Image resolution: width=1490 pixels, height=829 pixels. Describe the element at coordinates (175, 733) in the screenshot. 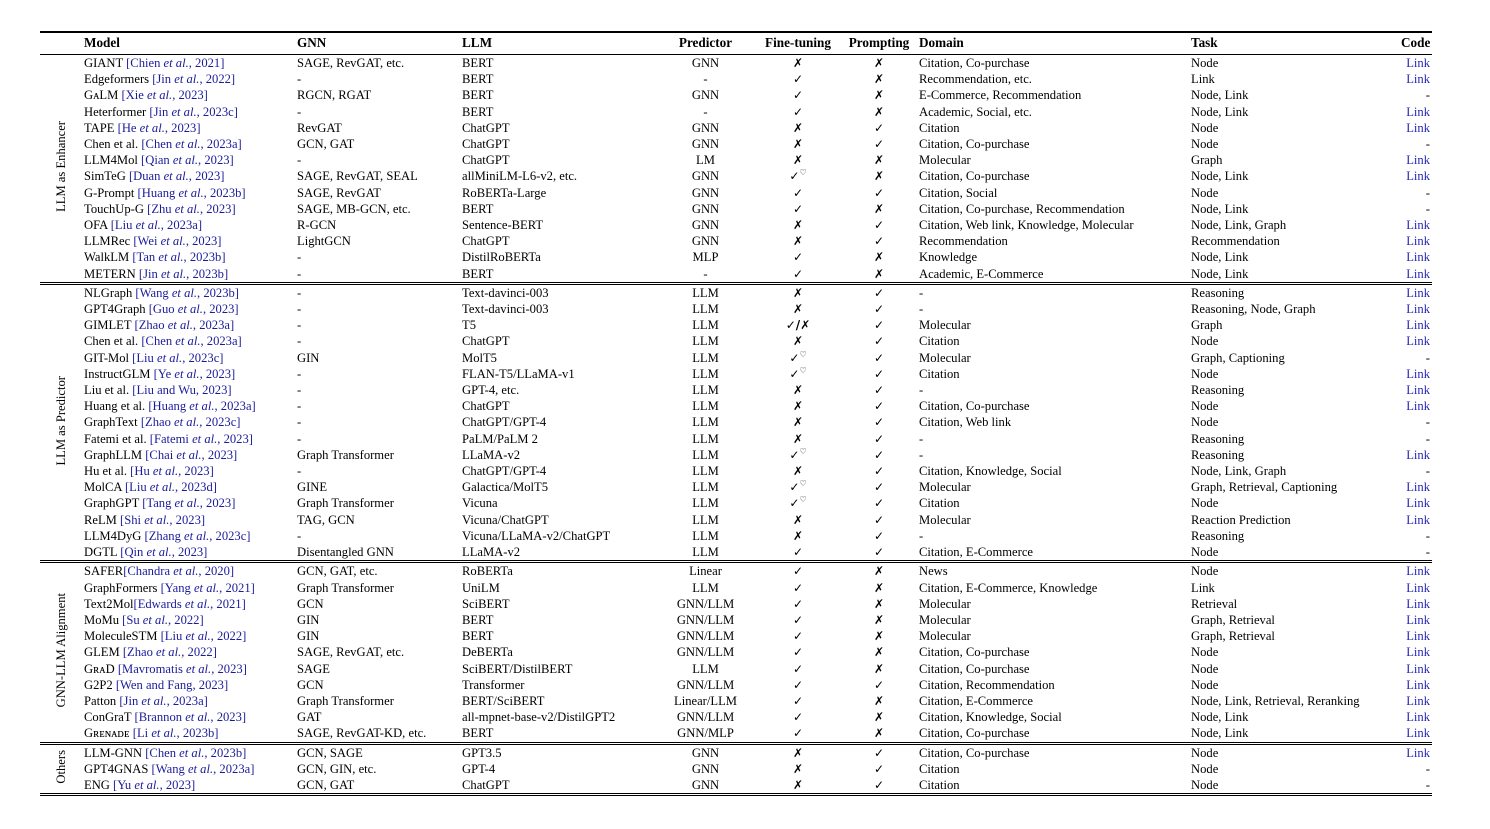

I see `citation-link: [Li et al., 2023b]` at that location.